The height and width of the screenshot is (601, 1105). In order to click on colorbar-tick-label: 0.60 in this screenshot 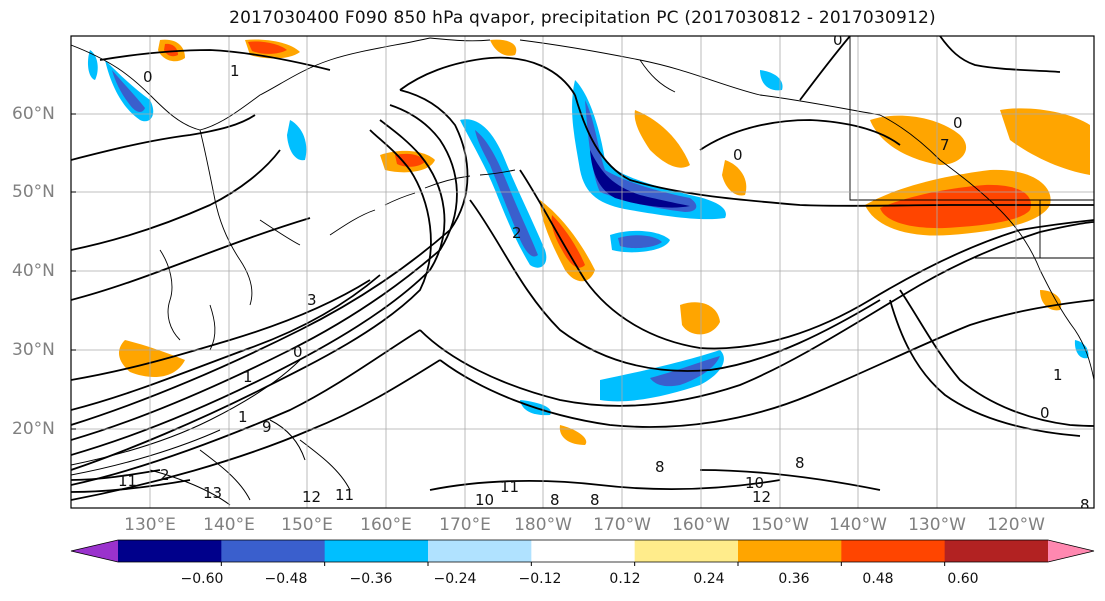, I will do `click(963, 579)`.